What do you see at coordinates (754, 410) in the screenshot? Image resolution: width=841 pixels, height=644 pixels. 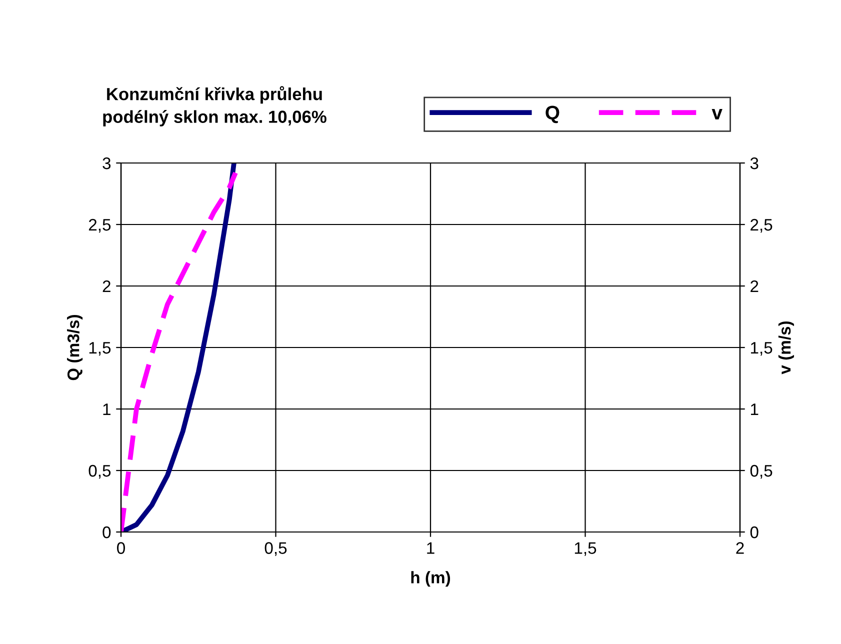 I see `y2-tick-label: 1` at bounding box center [754, 410].